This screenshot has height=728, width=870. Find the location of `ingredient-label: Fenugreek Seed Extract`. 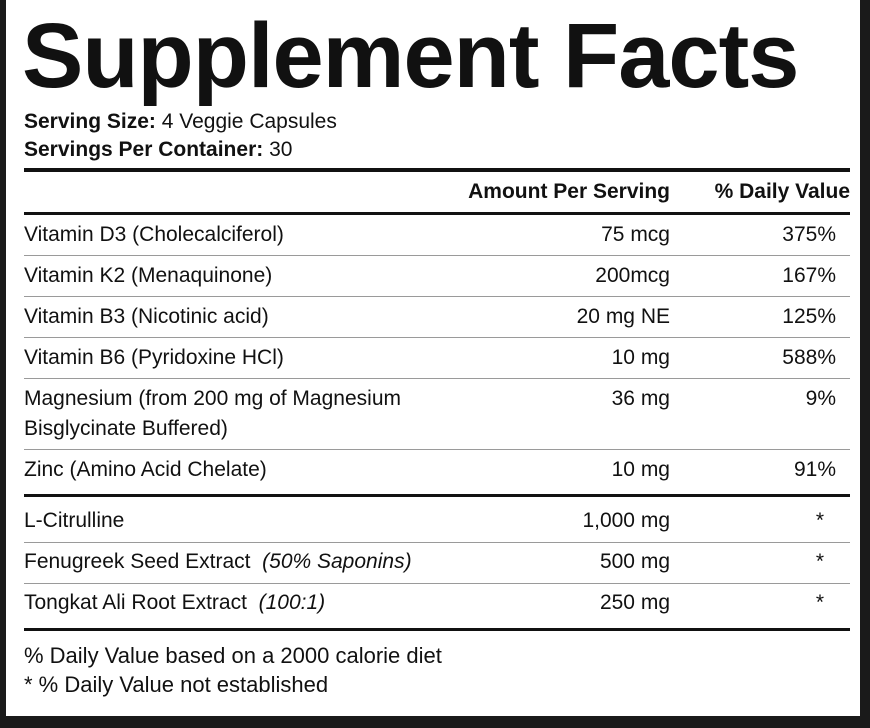

ingredient-label: Fenugreek Seed Extract is located at coordinates (137, 561).